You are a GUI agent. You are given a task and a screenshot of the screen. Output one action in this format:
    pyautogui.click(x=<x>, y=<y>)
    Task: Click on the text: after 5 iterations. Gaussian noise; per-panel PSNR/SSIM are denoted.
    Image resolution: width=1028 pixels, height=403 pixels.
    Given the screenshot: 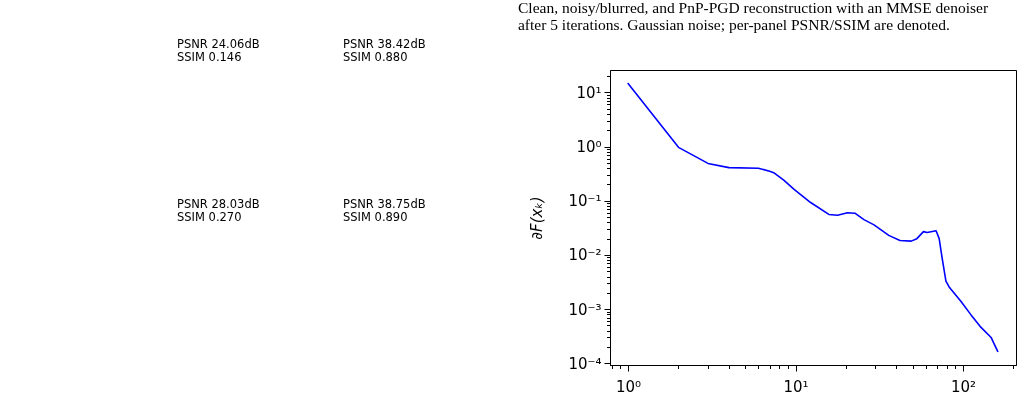 What is the action you would take?
    pyautogui.click(x=733, y=24)
    